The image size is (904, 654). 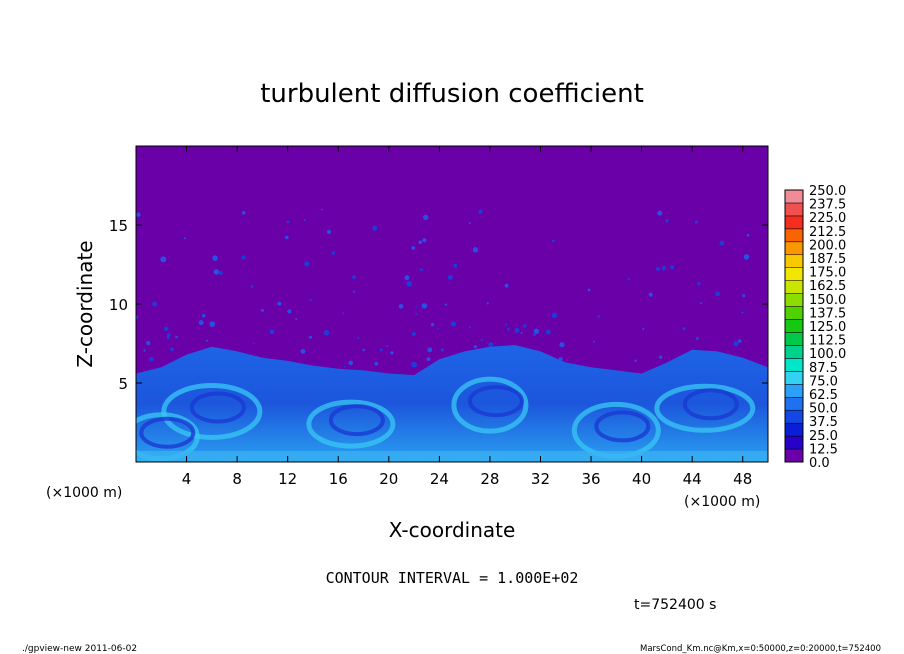 What do you see at coordinates (452, 530) in the screenshot?
I see `x-axis-label: X-coordinate` at bounding box center [452, 530].